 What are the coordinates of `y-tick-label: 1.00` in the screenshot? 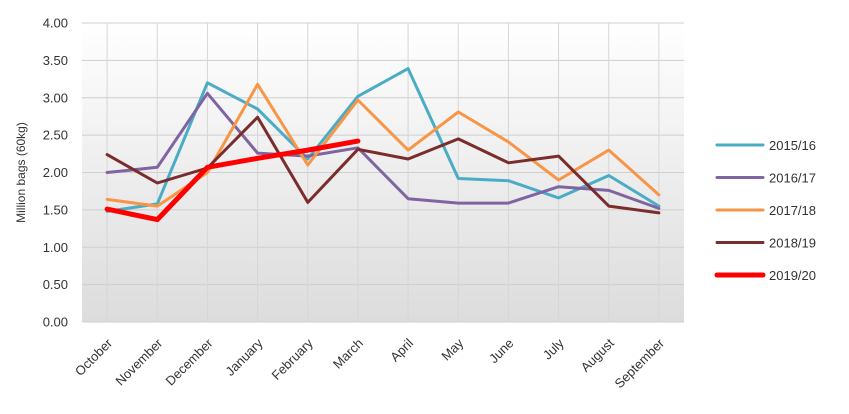 It's located at (55, 247).